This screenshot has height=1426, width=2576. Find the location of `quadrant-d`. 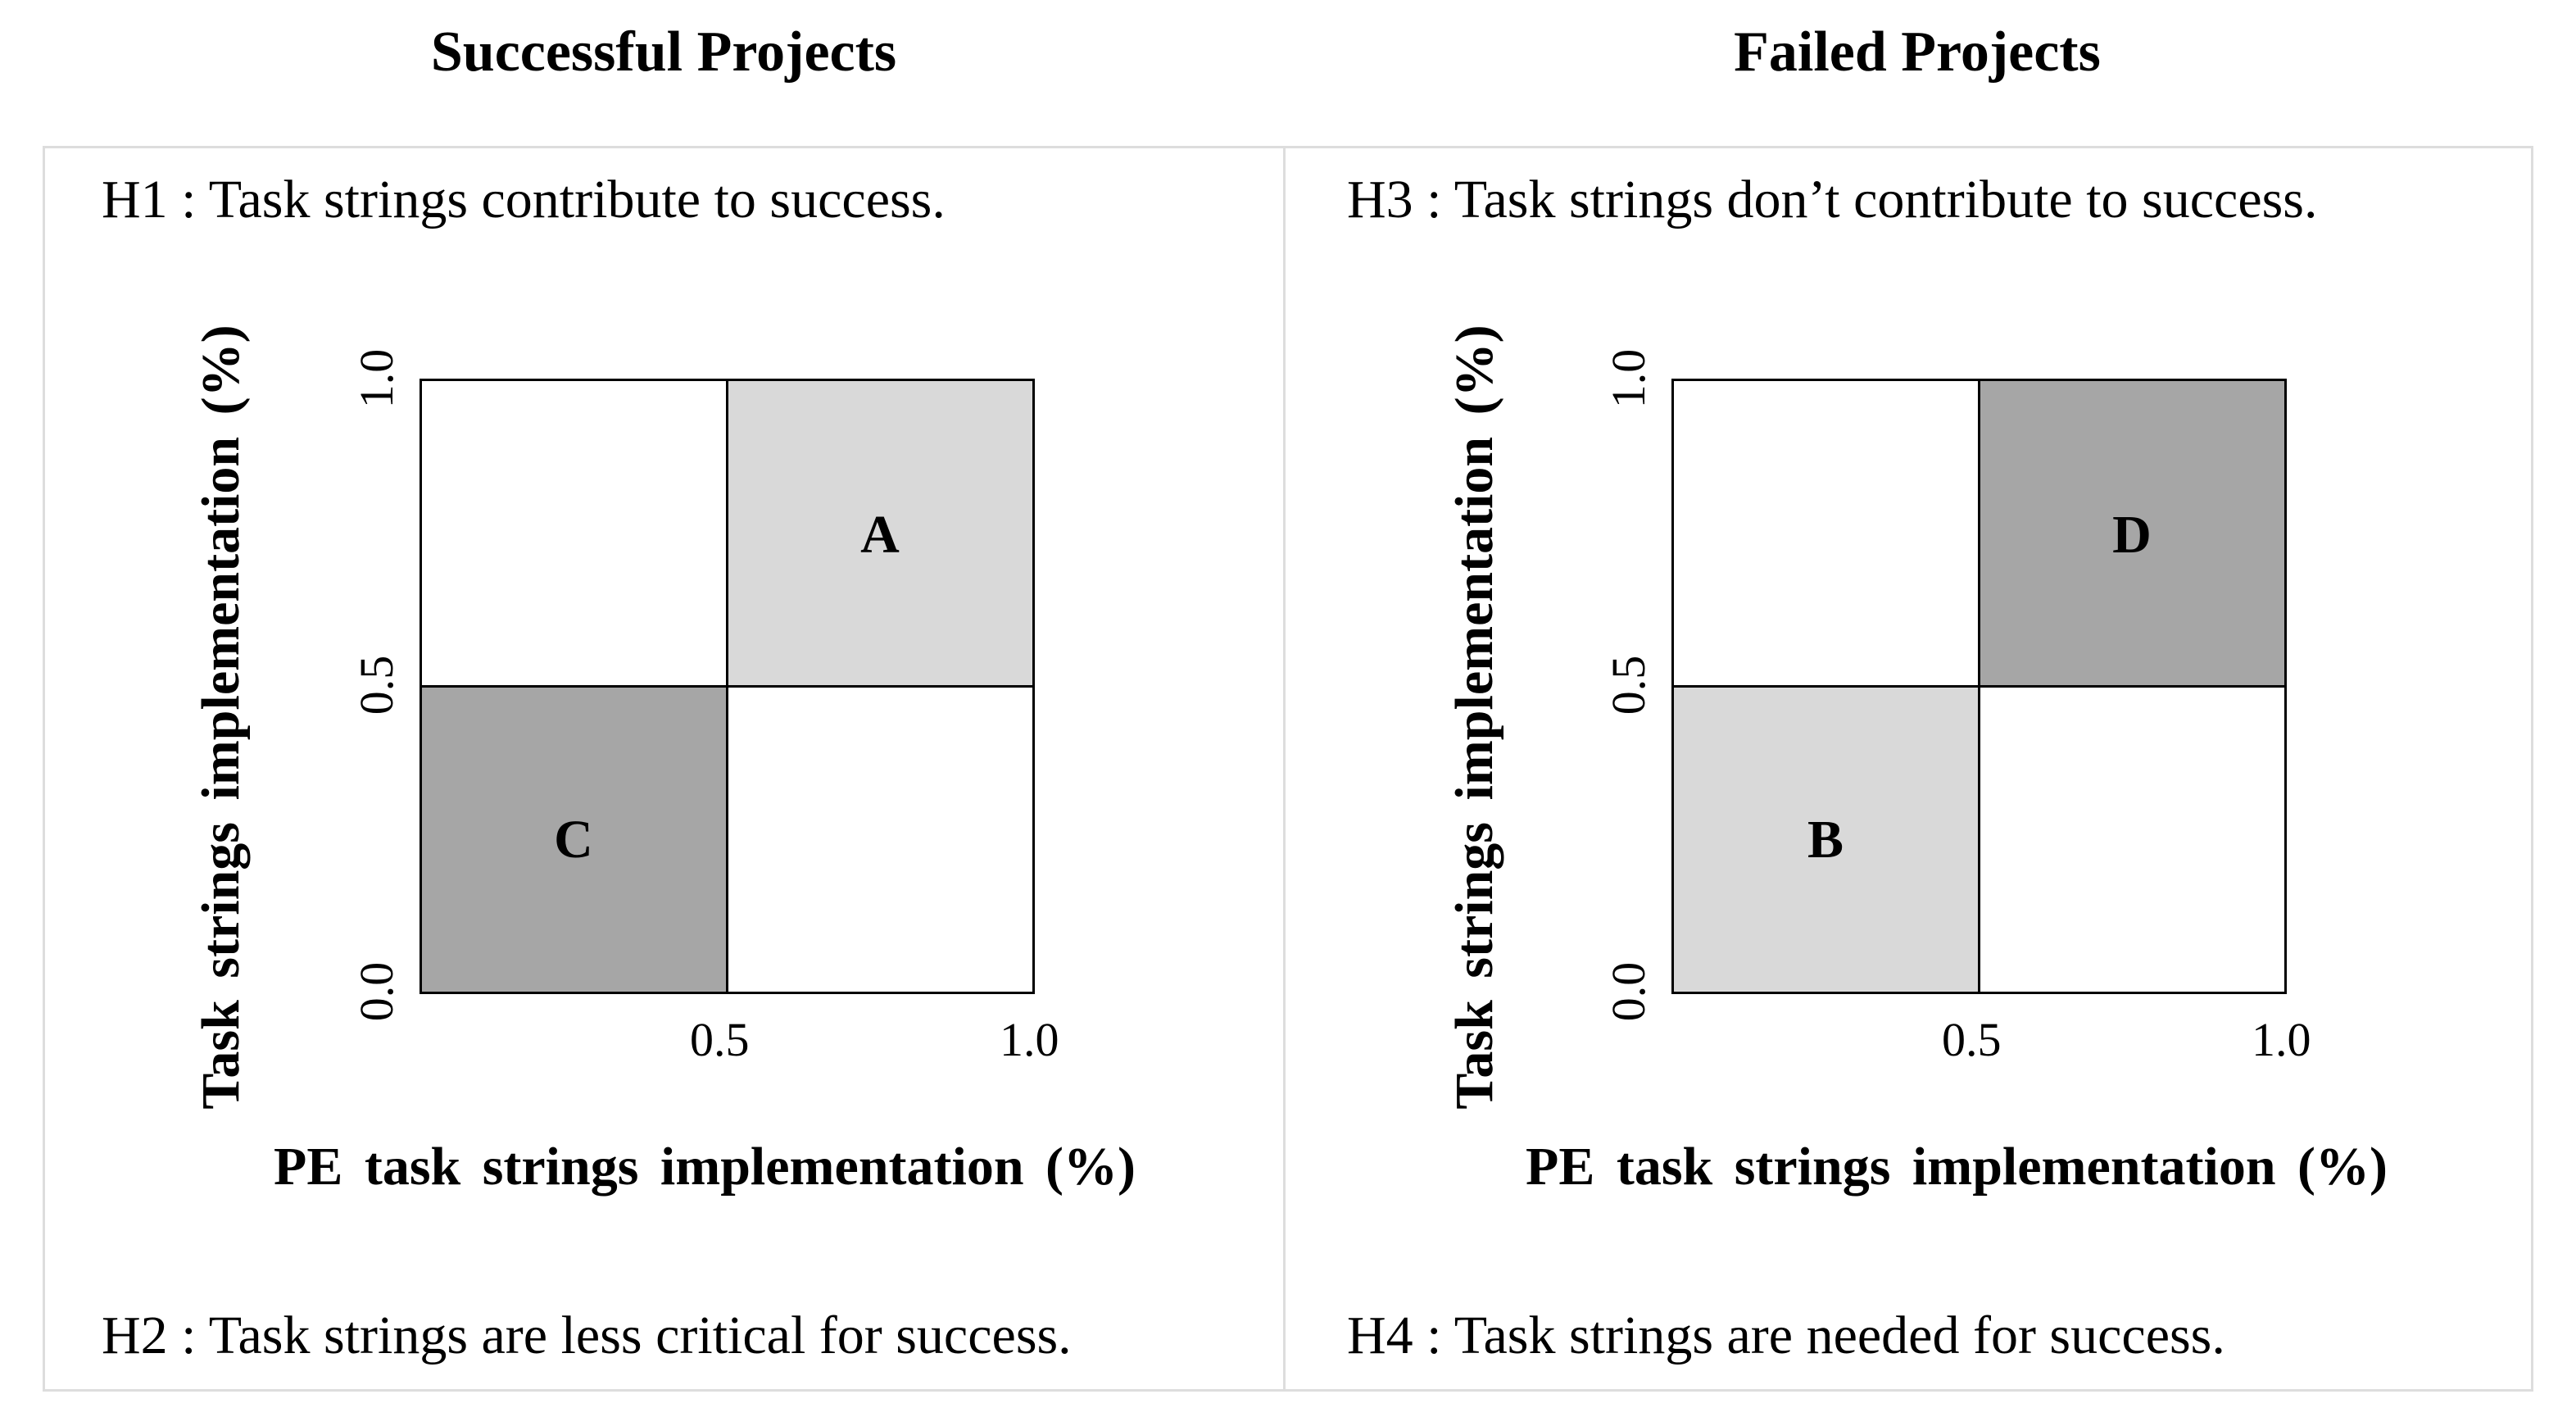

quadrant-d is located at coordinates (2132, 533).